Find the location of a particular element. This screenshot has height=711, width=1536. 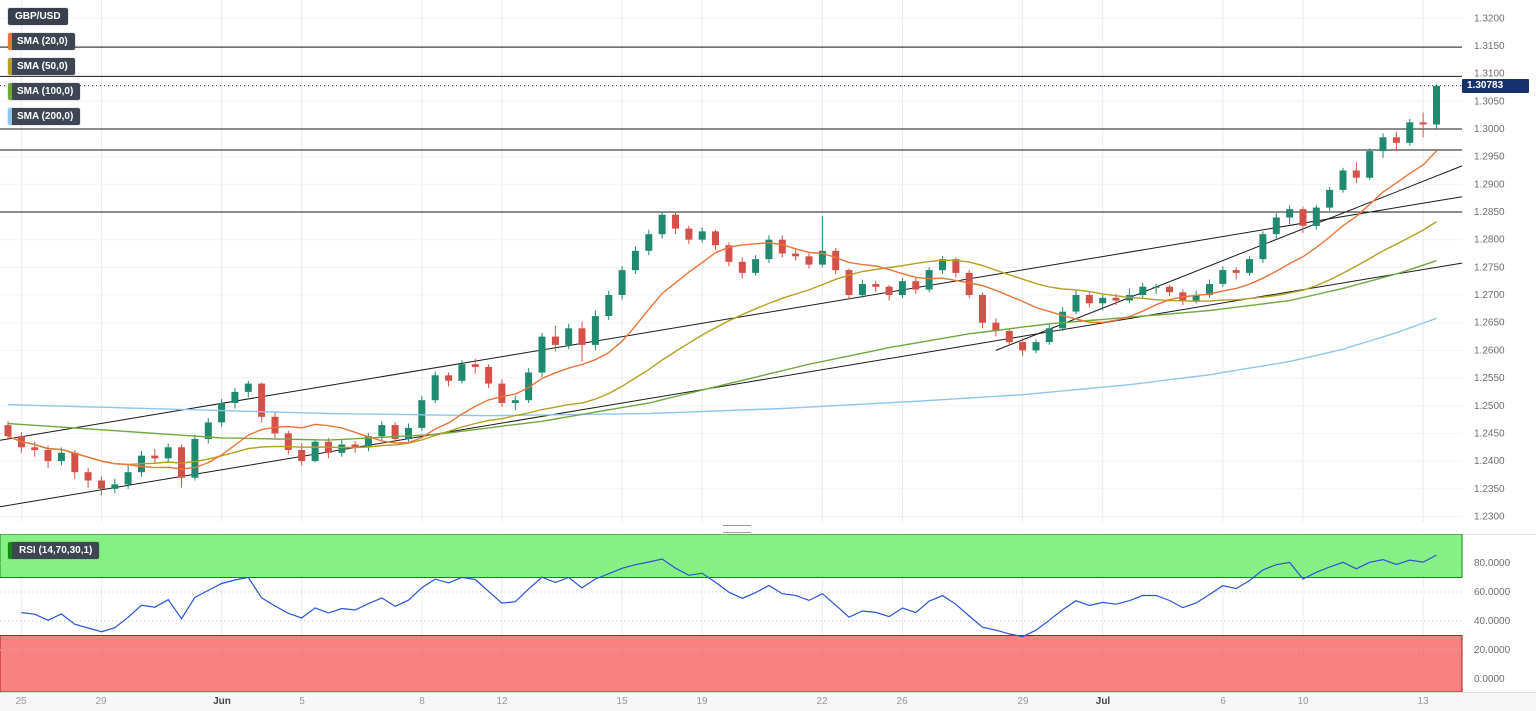

tick-label: 40.0000 is located at coordinates (1492, 621).